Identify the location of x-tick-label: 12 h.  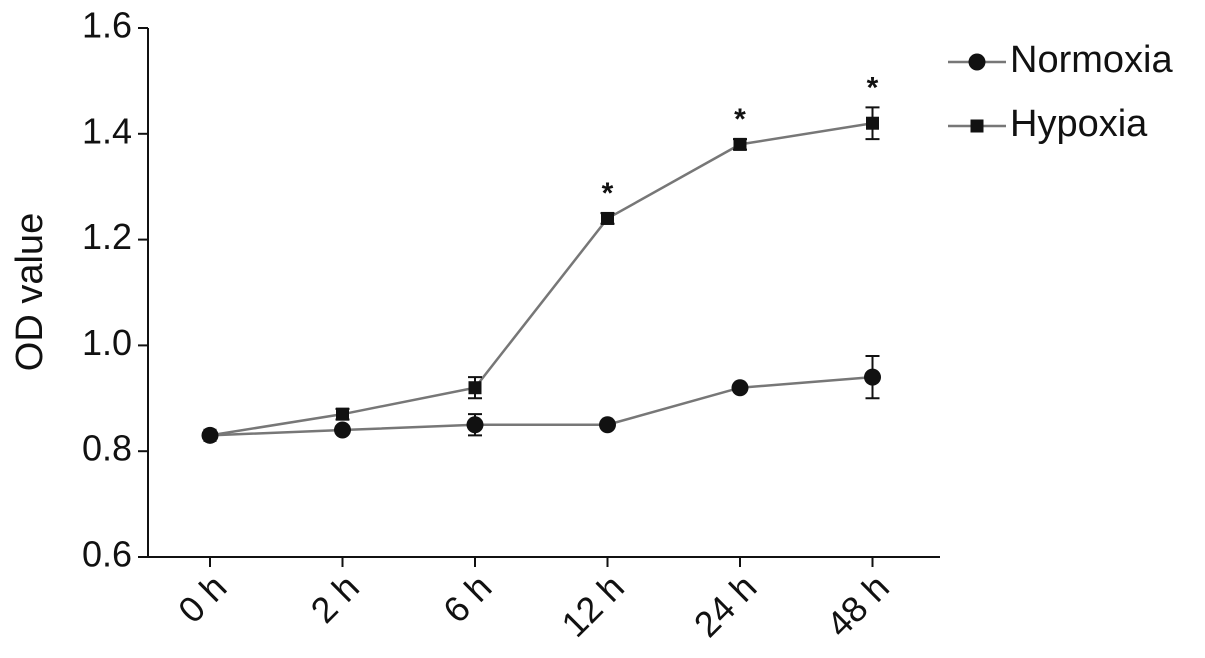
(592, 605).